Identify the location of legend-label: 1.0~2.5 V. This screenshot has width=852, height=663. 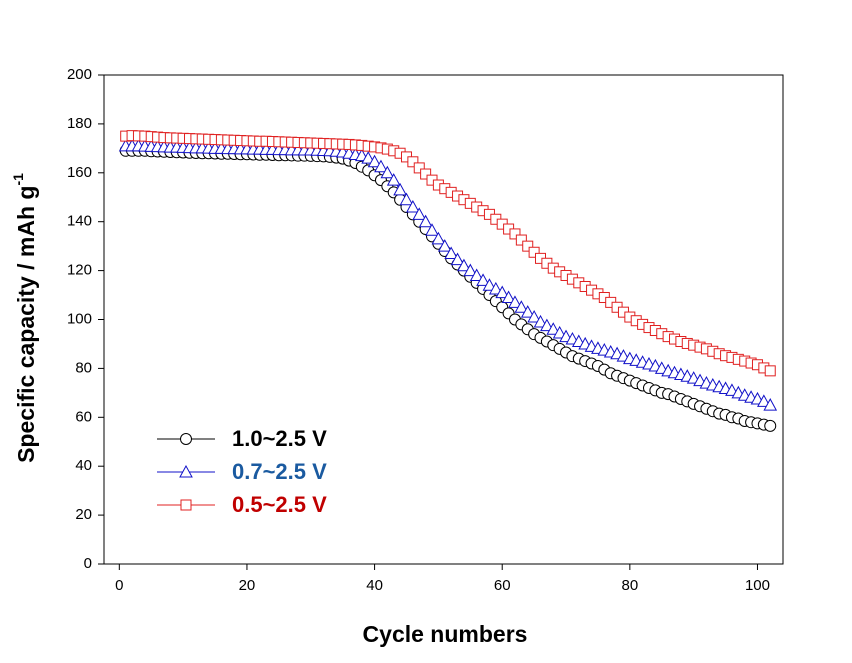
(279, 438).